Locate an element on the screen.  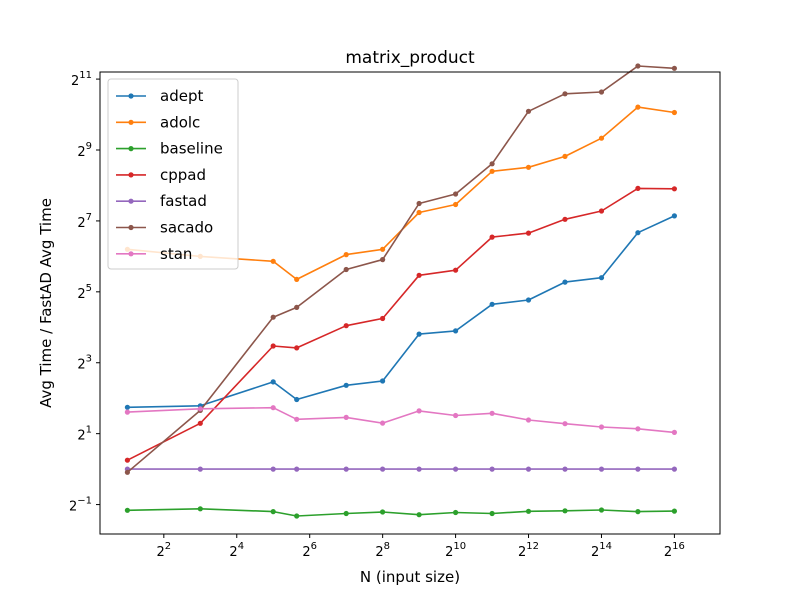
x-axis-label: N (input size) is located at coordinates (410, 577).